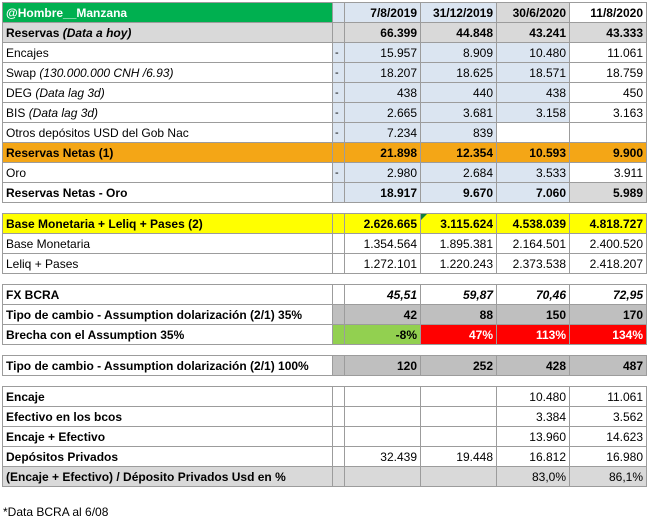 This screenshot has width=650, height=525. Describe the element at coordinates (458, 263) in the screenshot. I see `value-cell: 1.220.243` at that location.